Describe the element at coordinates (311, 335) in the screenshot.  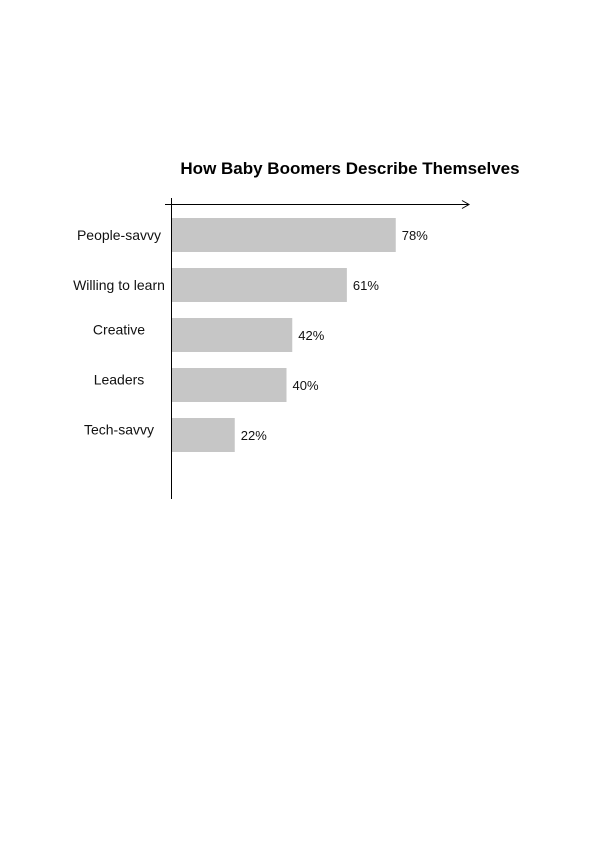
I see `value-label: 42%` at that location.